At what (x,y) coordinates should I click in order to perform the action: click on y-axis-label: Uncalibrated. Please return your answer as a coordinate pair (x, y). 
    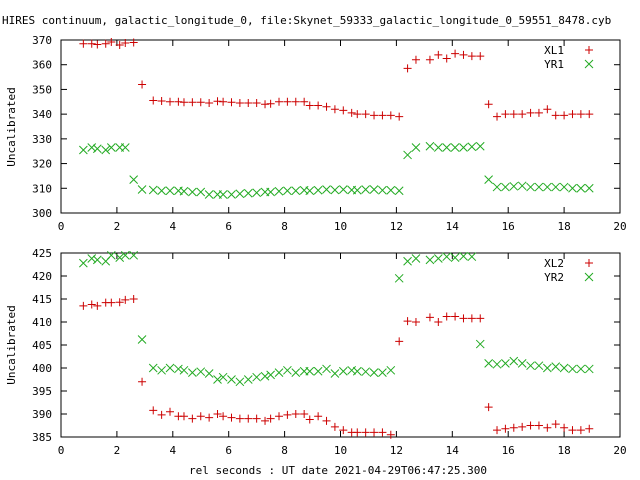
    Looking at the image, I should click on (11, 126).